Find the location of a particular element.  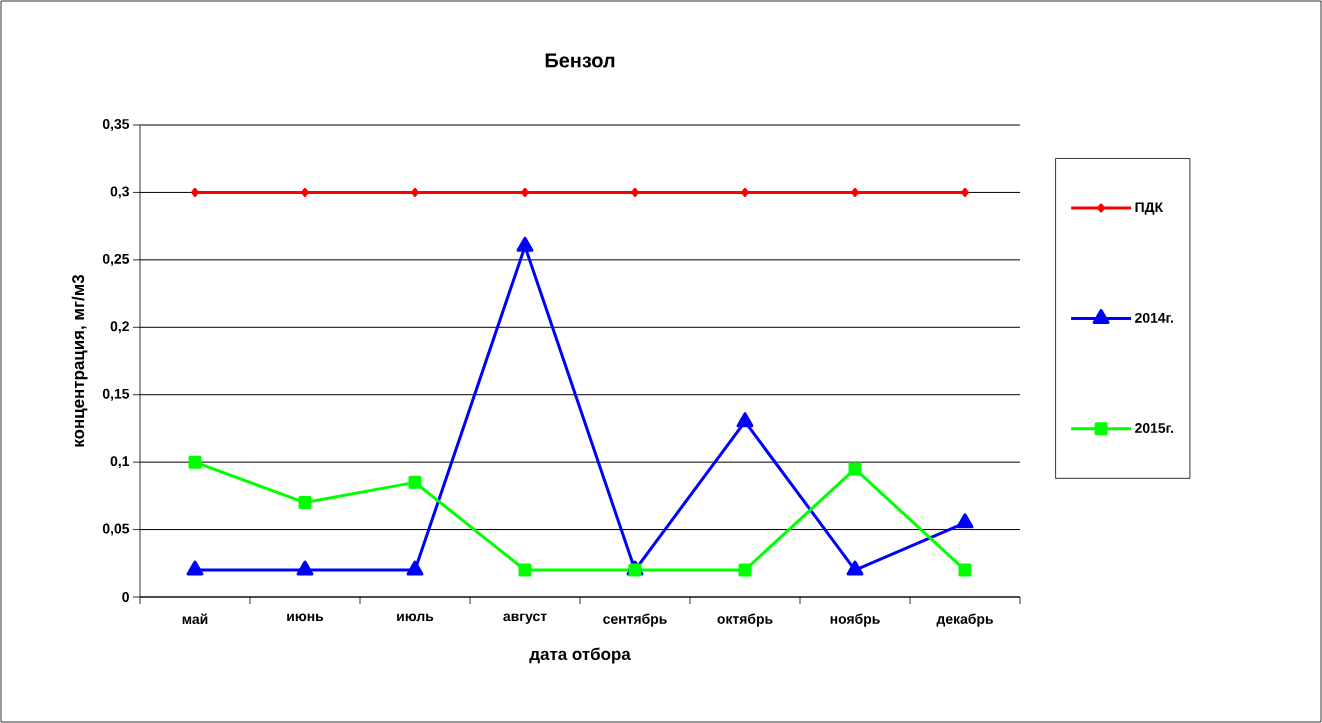

y-tick-label: 0,3 is located at coordinates (119, 192).